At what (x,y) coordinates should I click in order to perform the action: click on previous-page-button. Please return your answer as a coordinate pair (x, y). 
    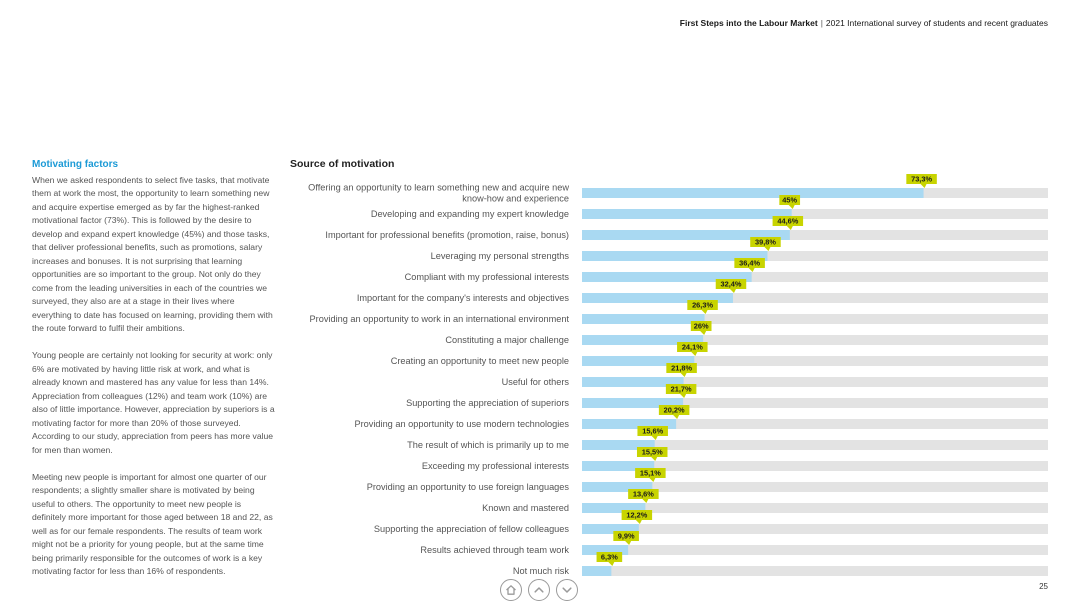
    Looking at the image, I should click on (539, 590).